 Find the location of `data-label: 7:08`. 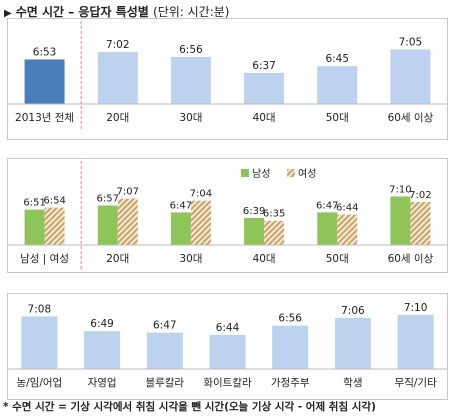

data-label: 7:08 is located at coordinates (40, 309).